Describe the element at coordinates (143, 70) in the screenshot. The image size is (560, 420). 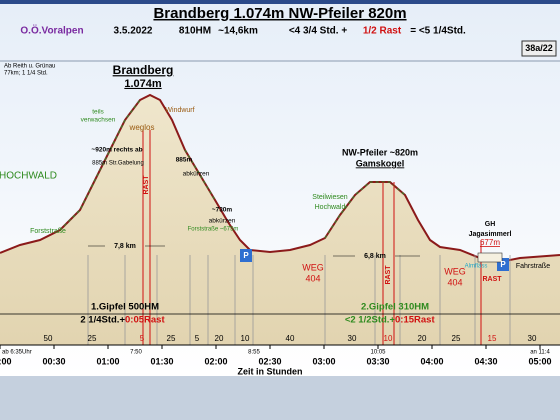
I see `label: Brandberg` at that location.